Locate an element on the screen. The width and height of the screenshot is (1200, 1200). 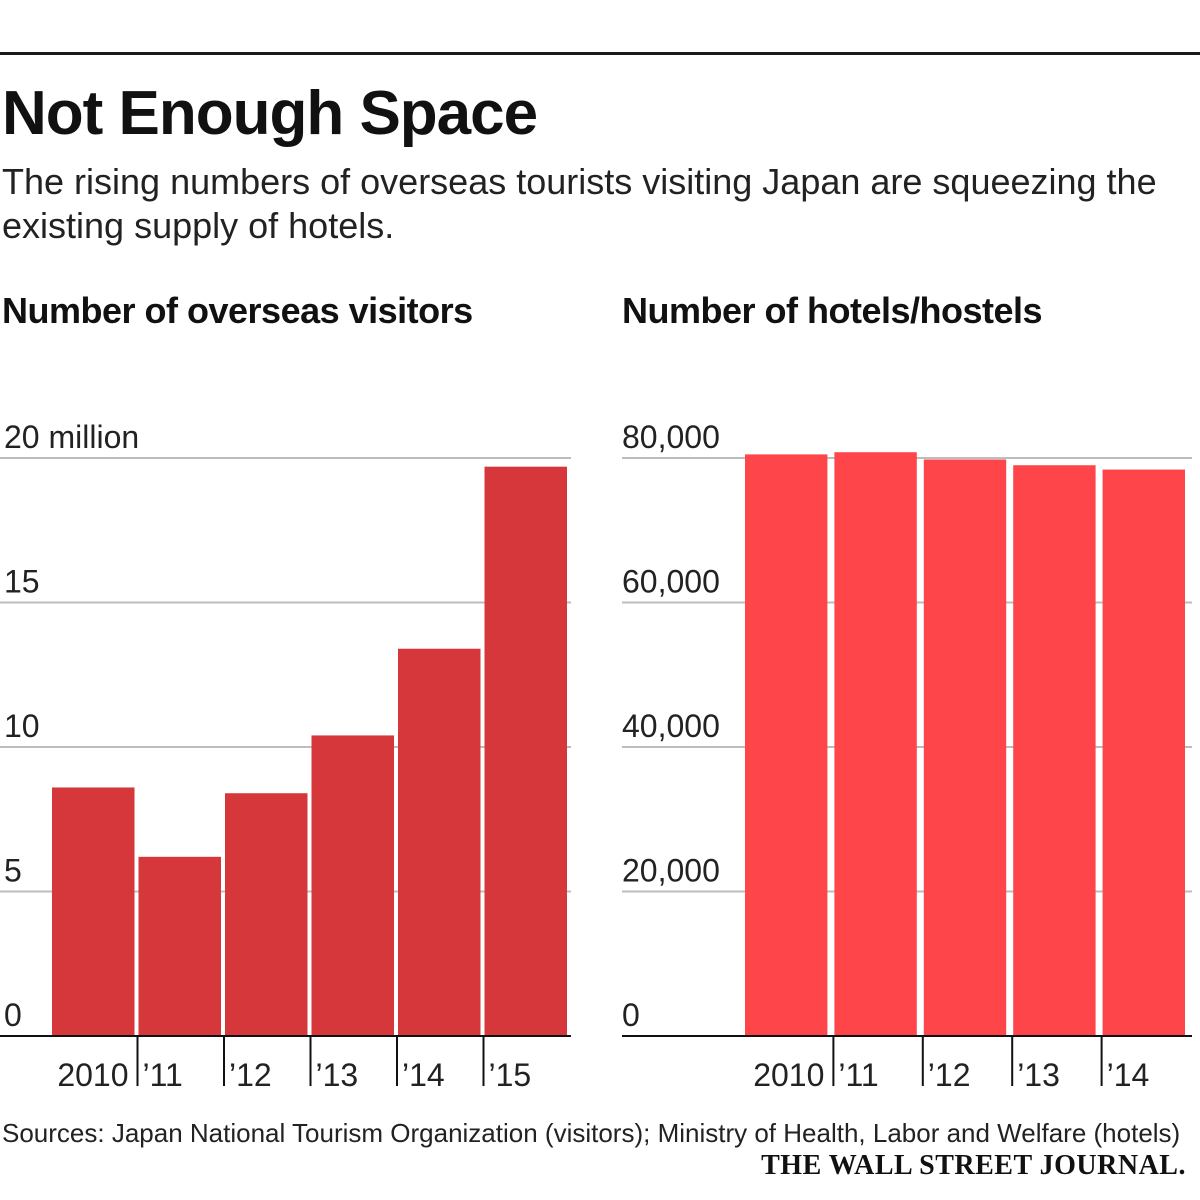
graphic-title: Not Enough Space is located at coordinates (270, 113).